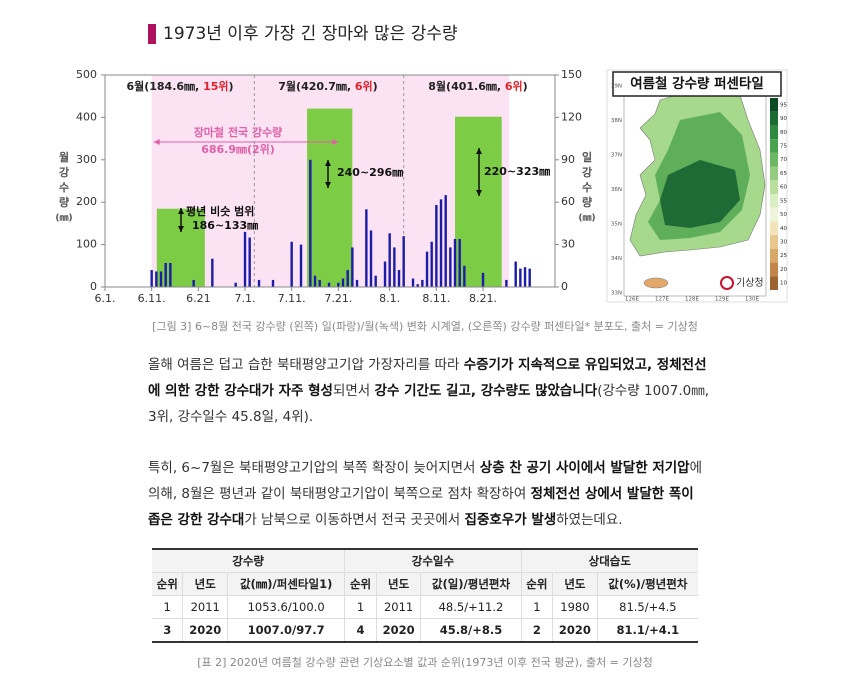  Describe the element at coordinates (285, 584) in the screenshot. I see `column-header: 값(㎜)/퍼센타일1)` at that location.